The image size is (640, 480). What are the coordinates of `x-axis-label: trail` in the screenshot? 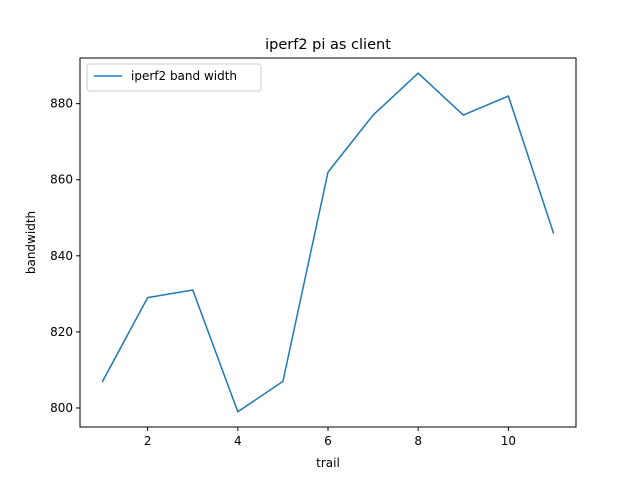 It's located at (328, 463).